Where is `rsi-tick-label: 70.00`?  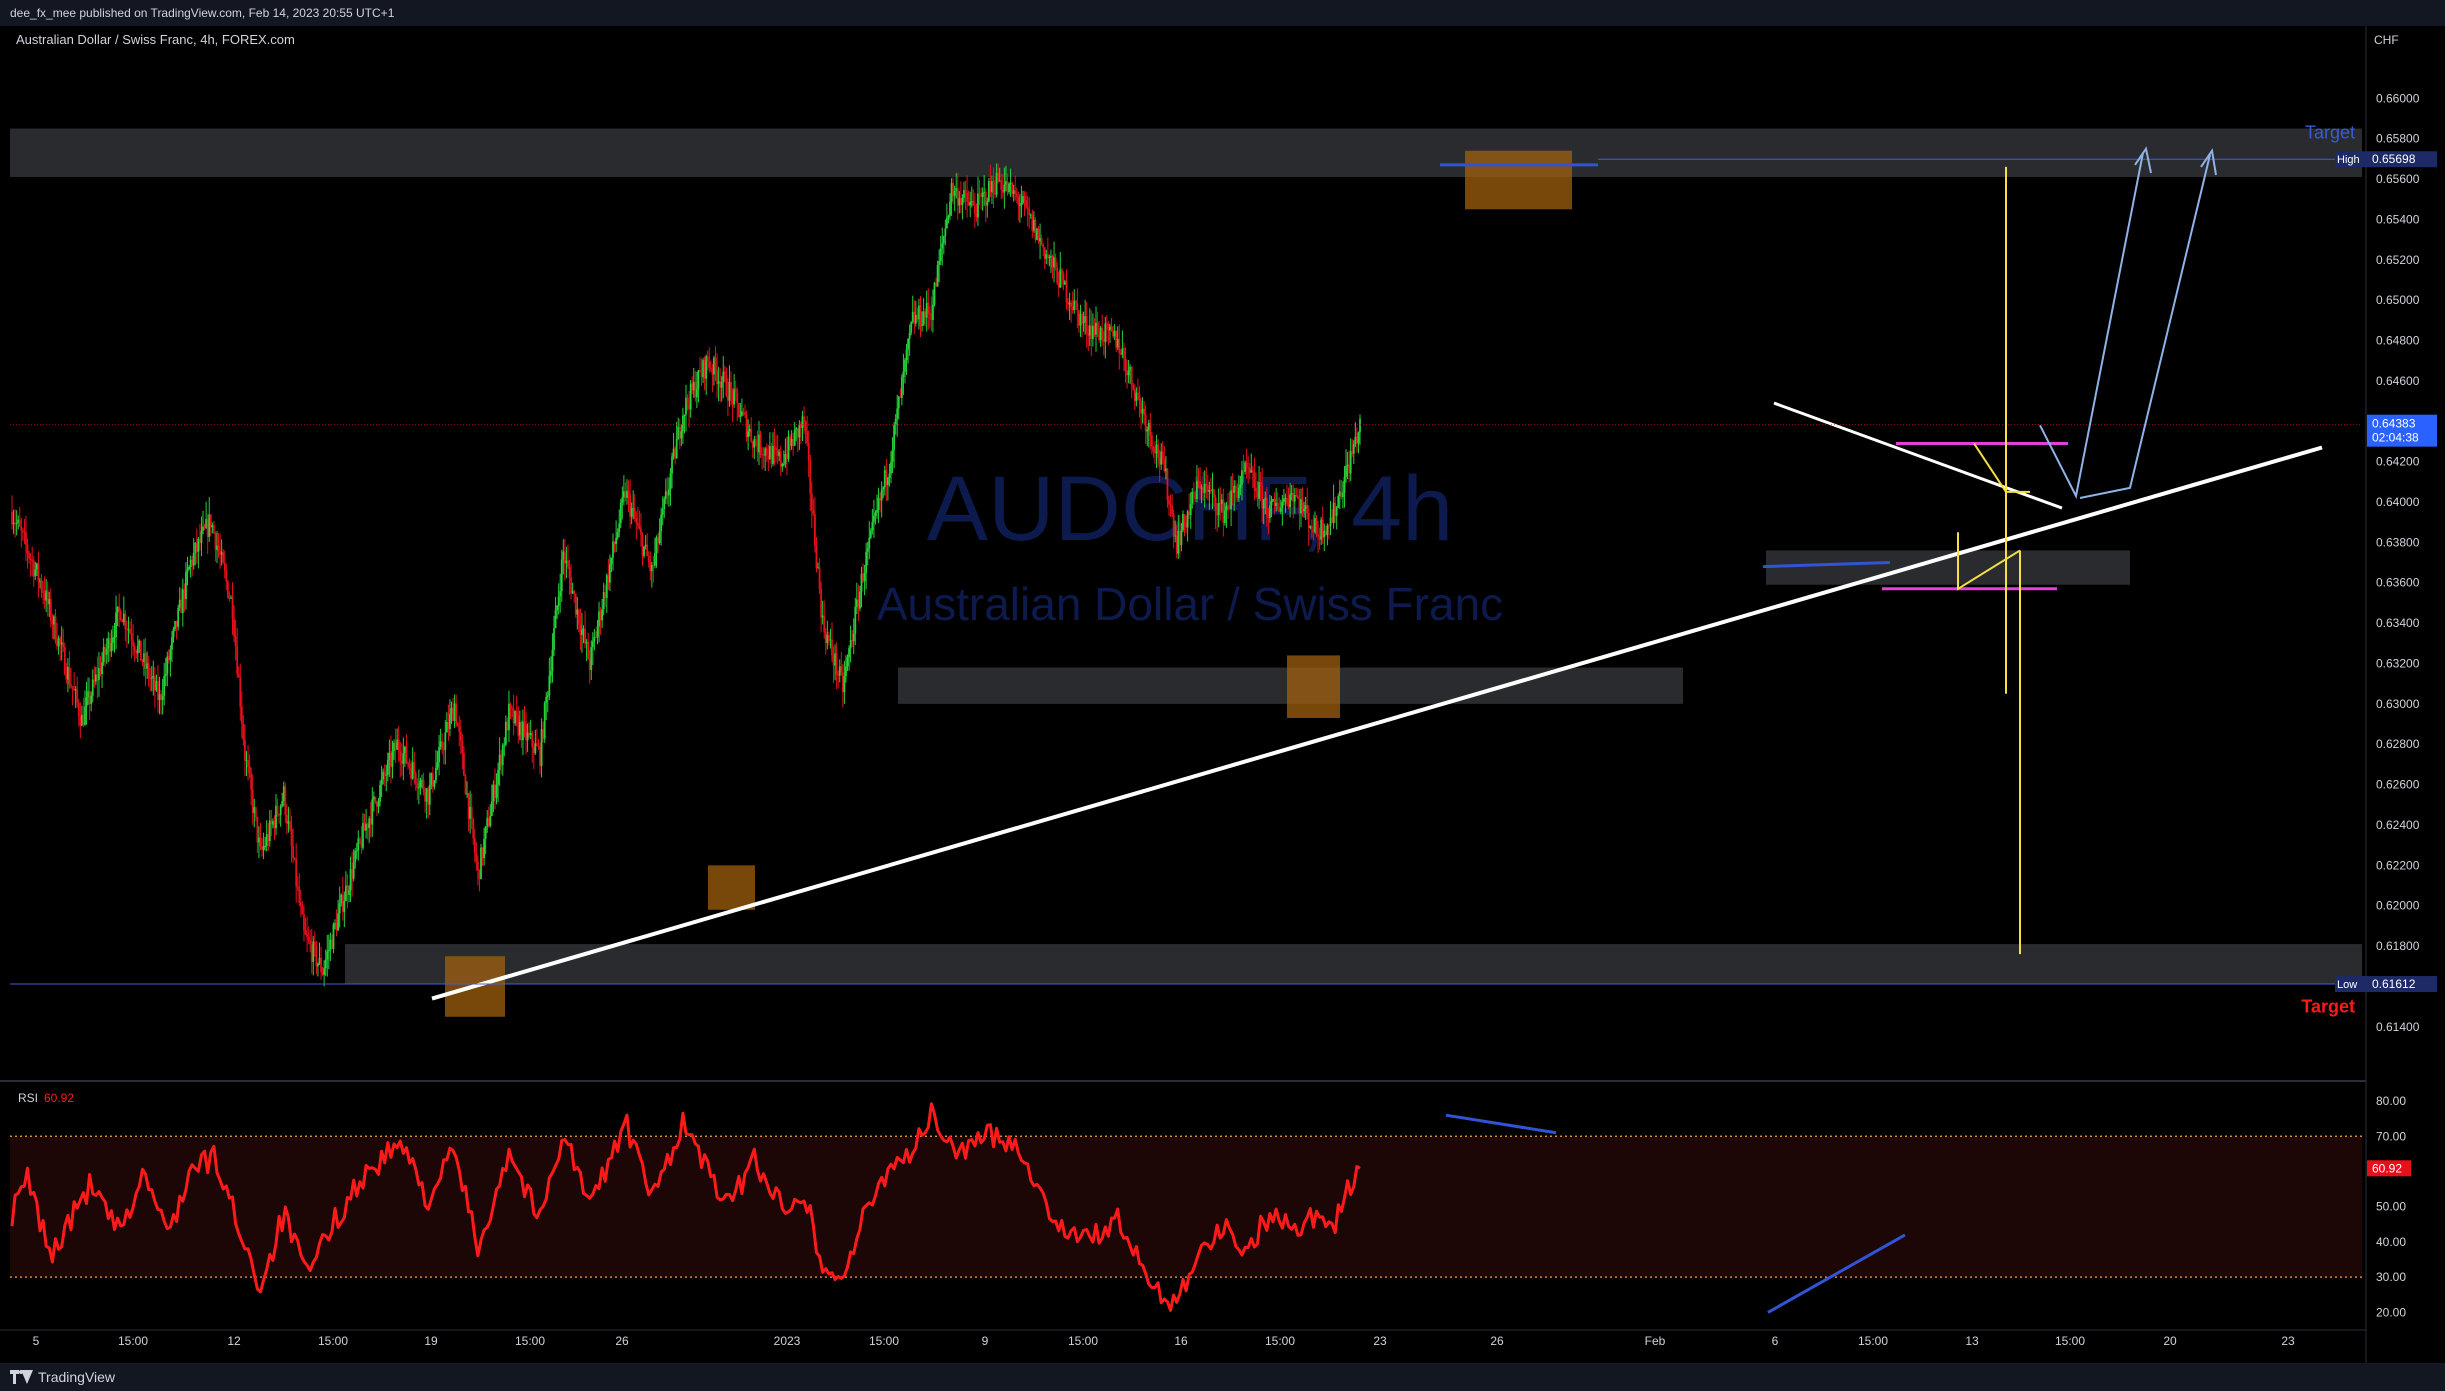
rsi-tick-label: 70.00 is located at coordinates (2391, 1136).